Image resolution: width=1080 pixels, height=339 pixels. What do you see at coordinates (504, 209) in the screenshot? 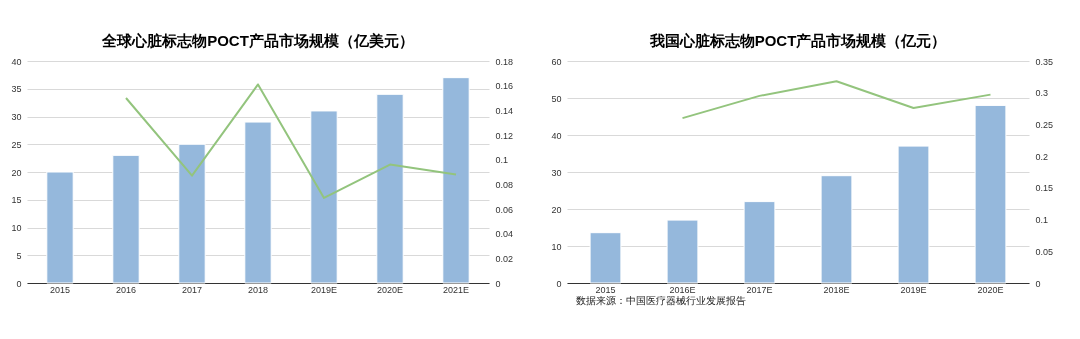
I see `y2-tick-label: 0.06` at bounding box center [504, 209].